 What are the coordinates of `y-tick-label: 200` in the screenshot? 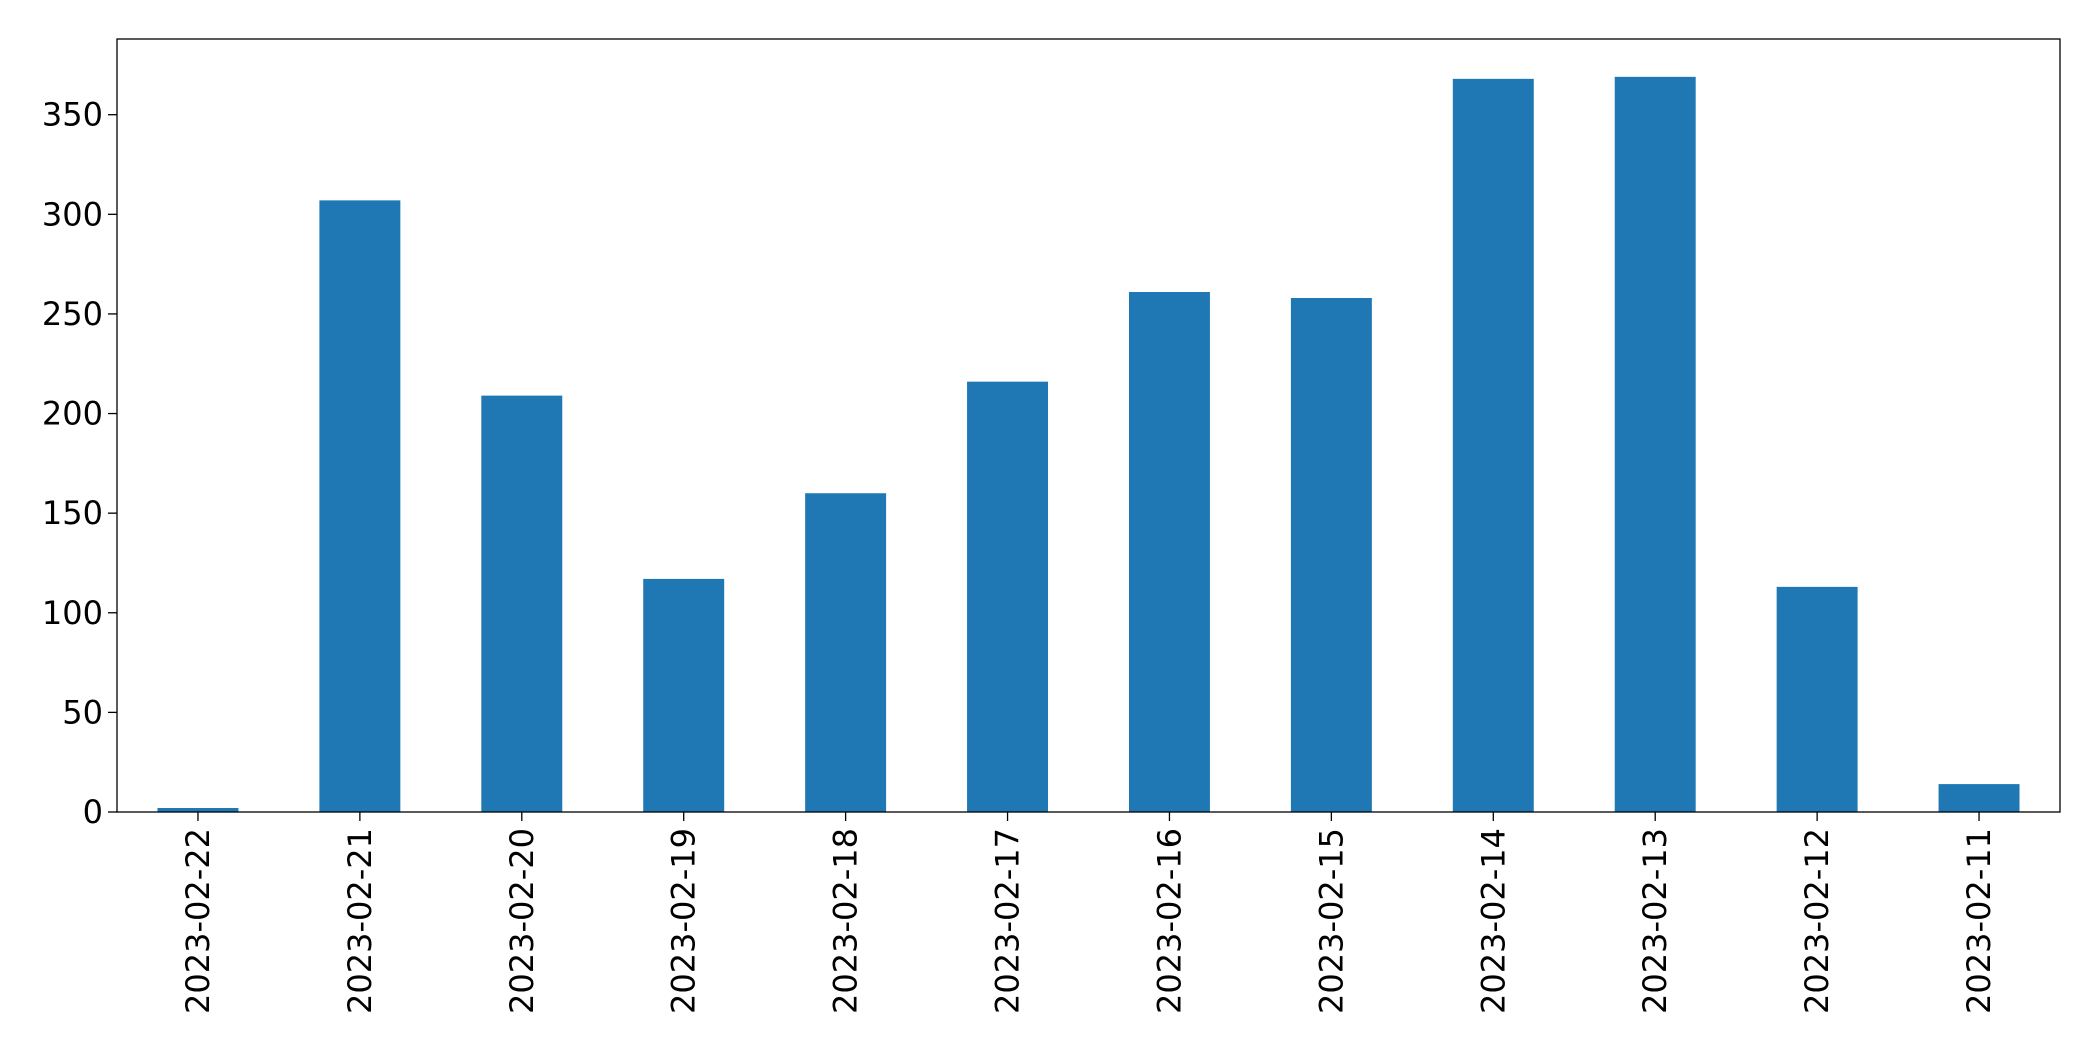 It's located at (72, 414).